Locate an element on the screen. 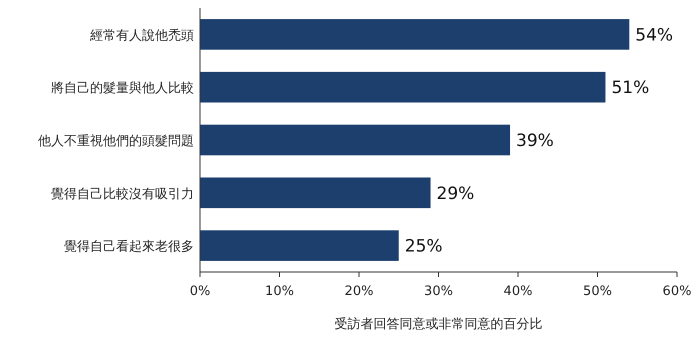 This screenshot has height=346, width=700. x-tick-label: 60% is located at coordinates (677, 291).